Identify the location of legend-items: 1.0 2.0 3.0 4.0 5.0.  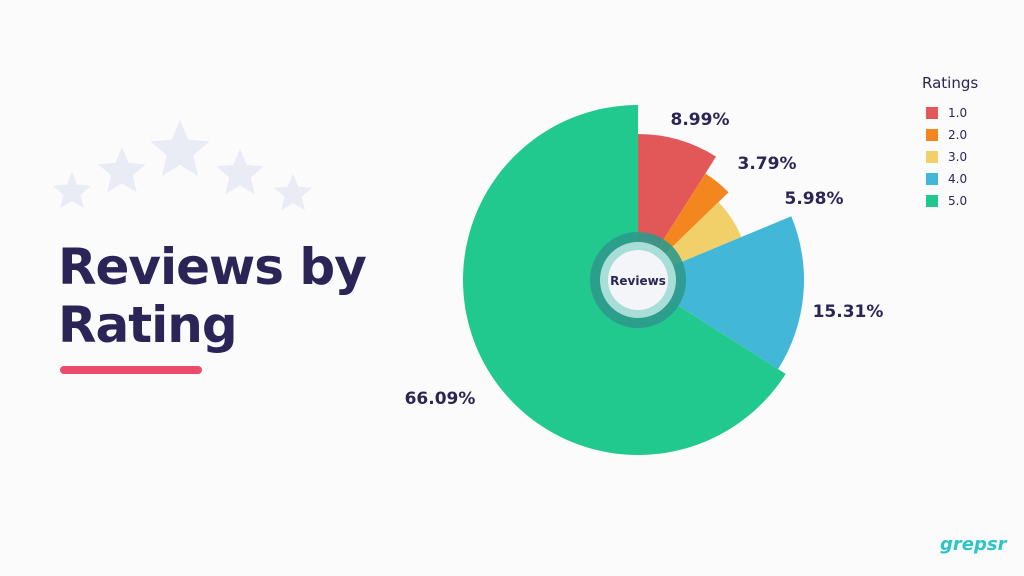
(948, 157).